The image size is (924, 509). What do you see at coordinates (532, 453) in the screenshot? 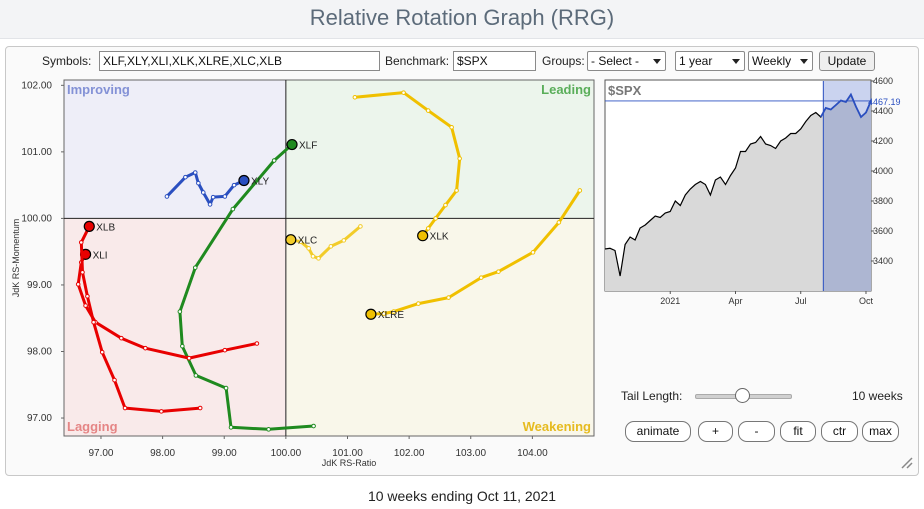
I see `x-tick-label: 104.00` at bounding box center [532, 453].